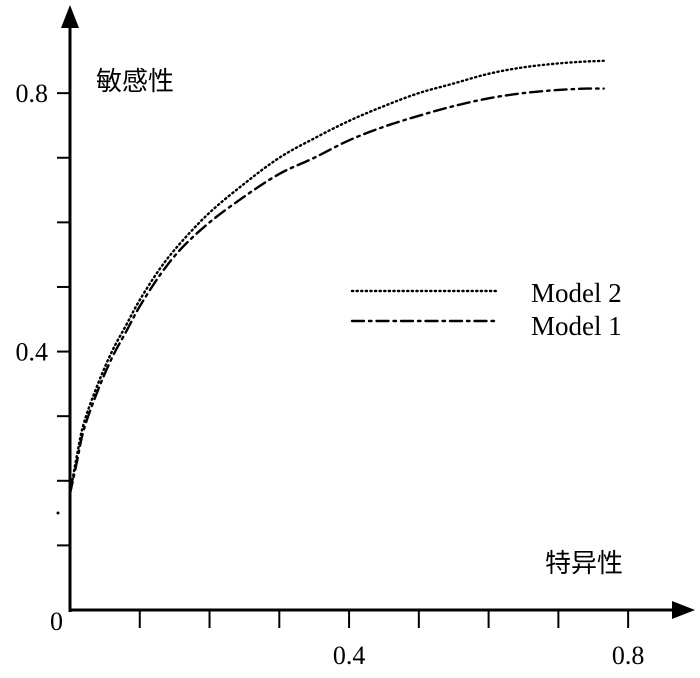 Image resolution: width=700 pixels, height=678 pixels. Describe the element at coordinates (584, 564) in the screenshot. I see `x-axis-title: 特异性` at that location.